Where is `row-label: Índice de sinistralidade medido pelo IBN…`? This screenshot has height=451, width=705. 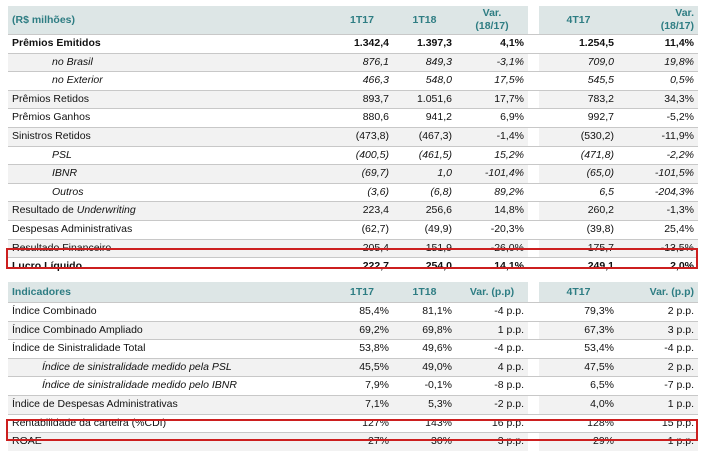 row-label: Índice de sinistralidade medido pelo IBN… is located at coordinates (169, 386).